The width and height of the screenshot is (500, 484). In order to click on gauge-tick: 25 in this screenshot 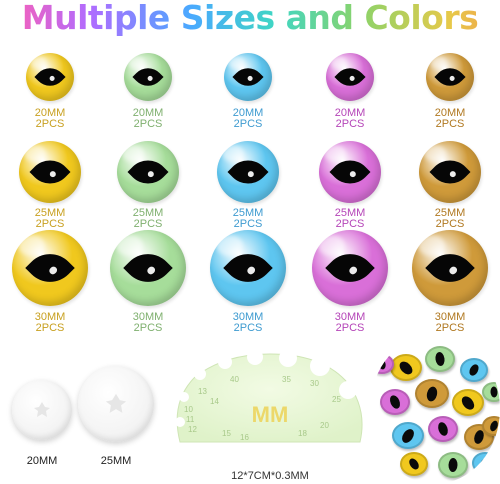, I will do `click(336, 399)`.